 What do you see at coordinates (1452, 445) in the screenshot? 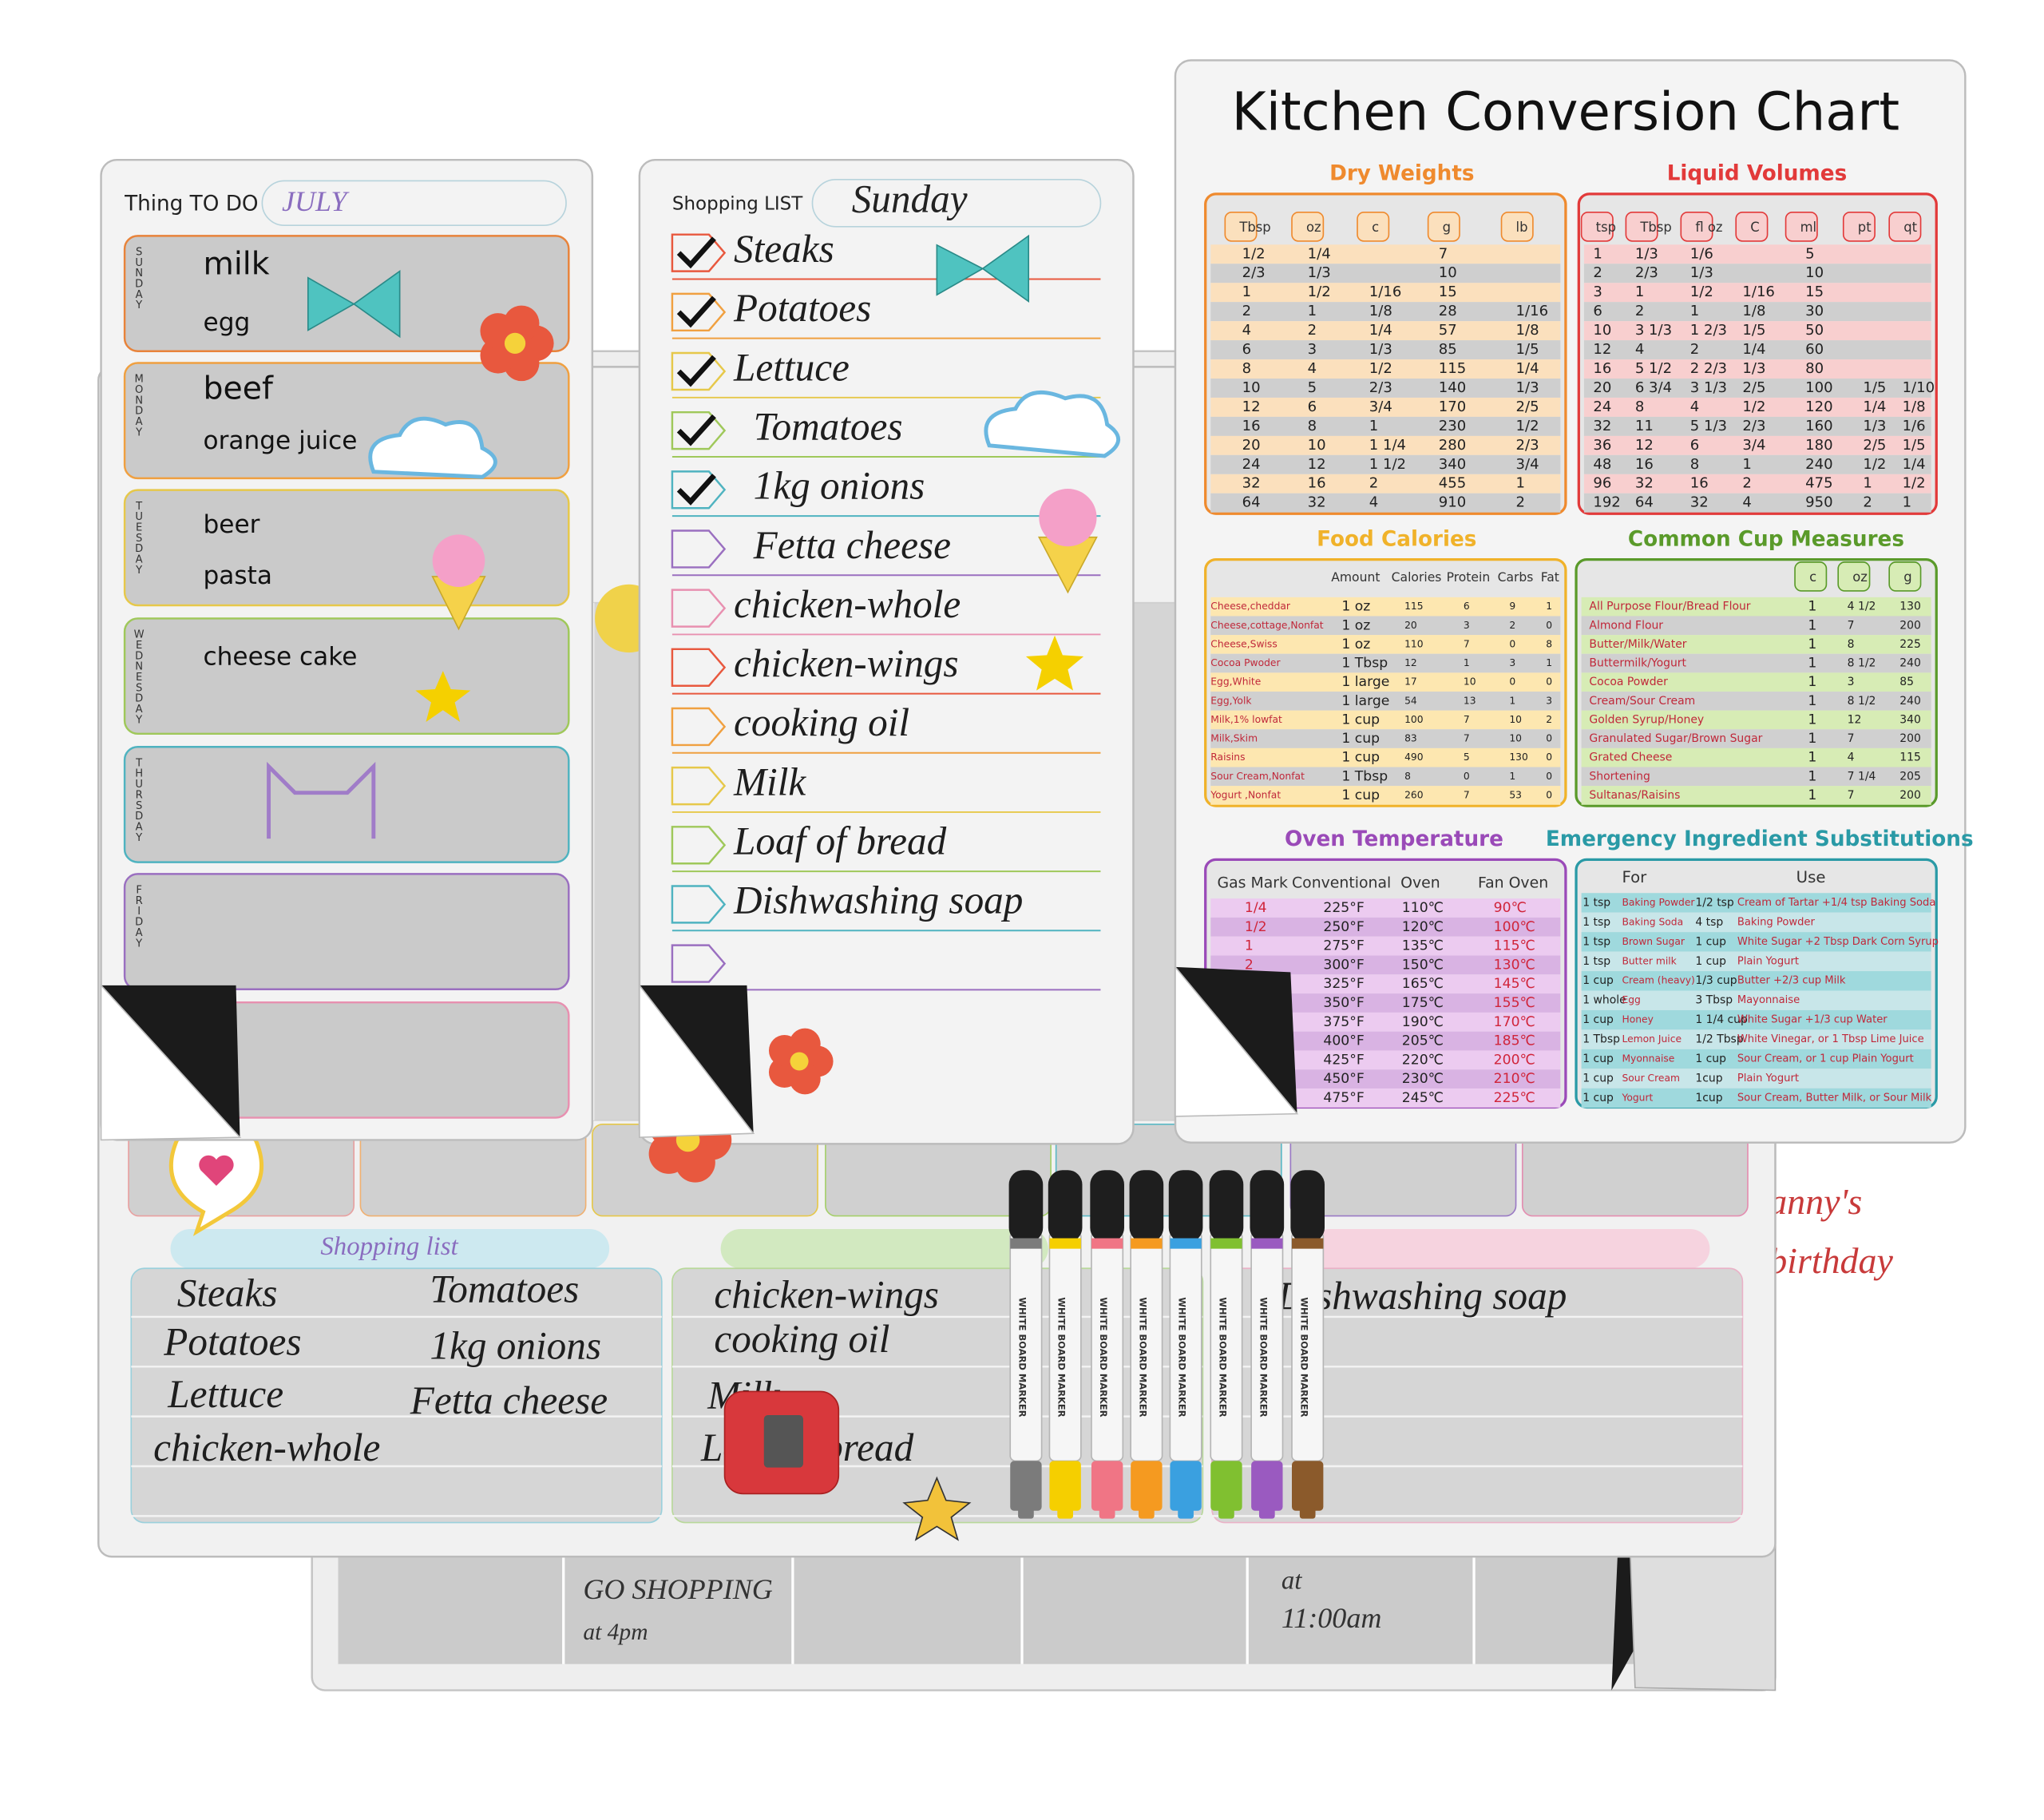
I see `table-cell: 280` at bounding box center [1452, 445].